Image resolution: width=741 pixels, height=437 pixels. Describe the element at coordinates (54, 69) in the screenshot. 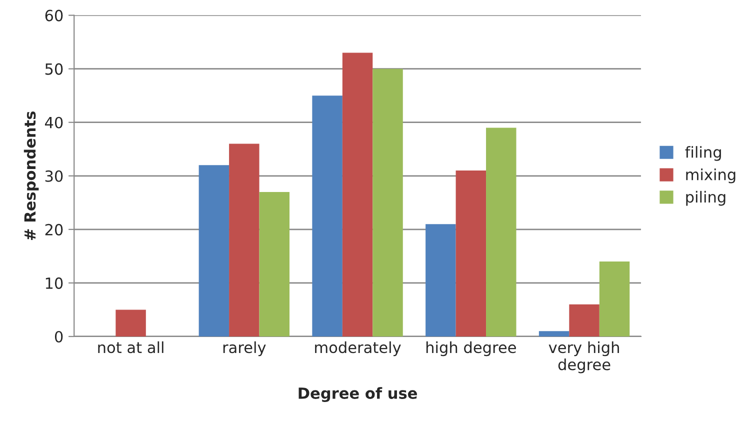

I see `y-tick-label: 50` at that location.